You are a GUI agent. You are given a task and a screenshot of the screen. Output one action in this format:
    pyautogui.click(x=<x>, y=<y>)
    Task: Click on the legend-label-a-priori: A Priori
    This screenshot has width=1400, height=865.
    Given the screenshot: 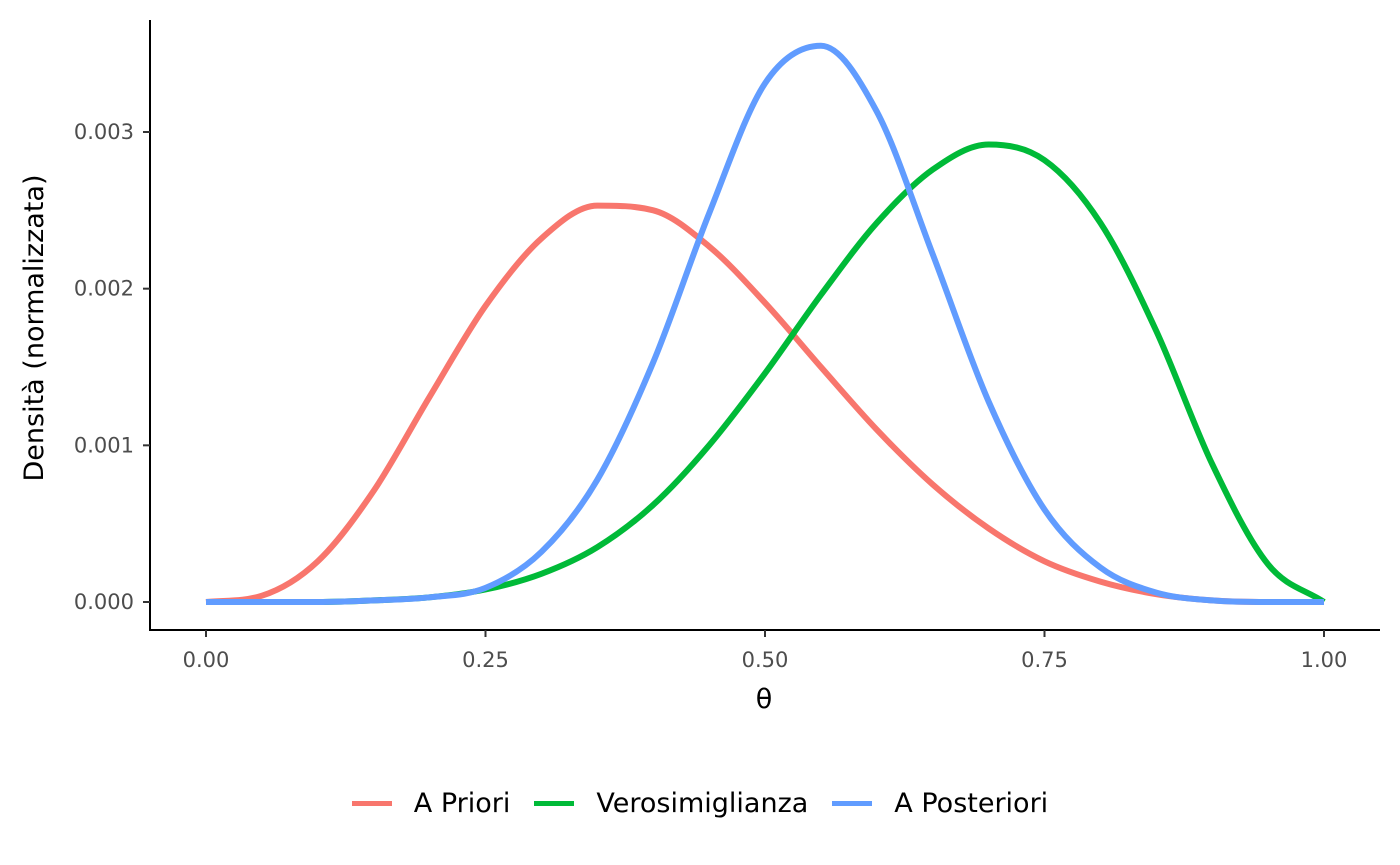 What is the action you would take?
    pyautogui.click(x=462, y=803)
    